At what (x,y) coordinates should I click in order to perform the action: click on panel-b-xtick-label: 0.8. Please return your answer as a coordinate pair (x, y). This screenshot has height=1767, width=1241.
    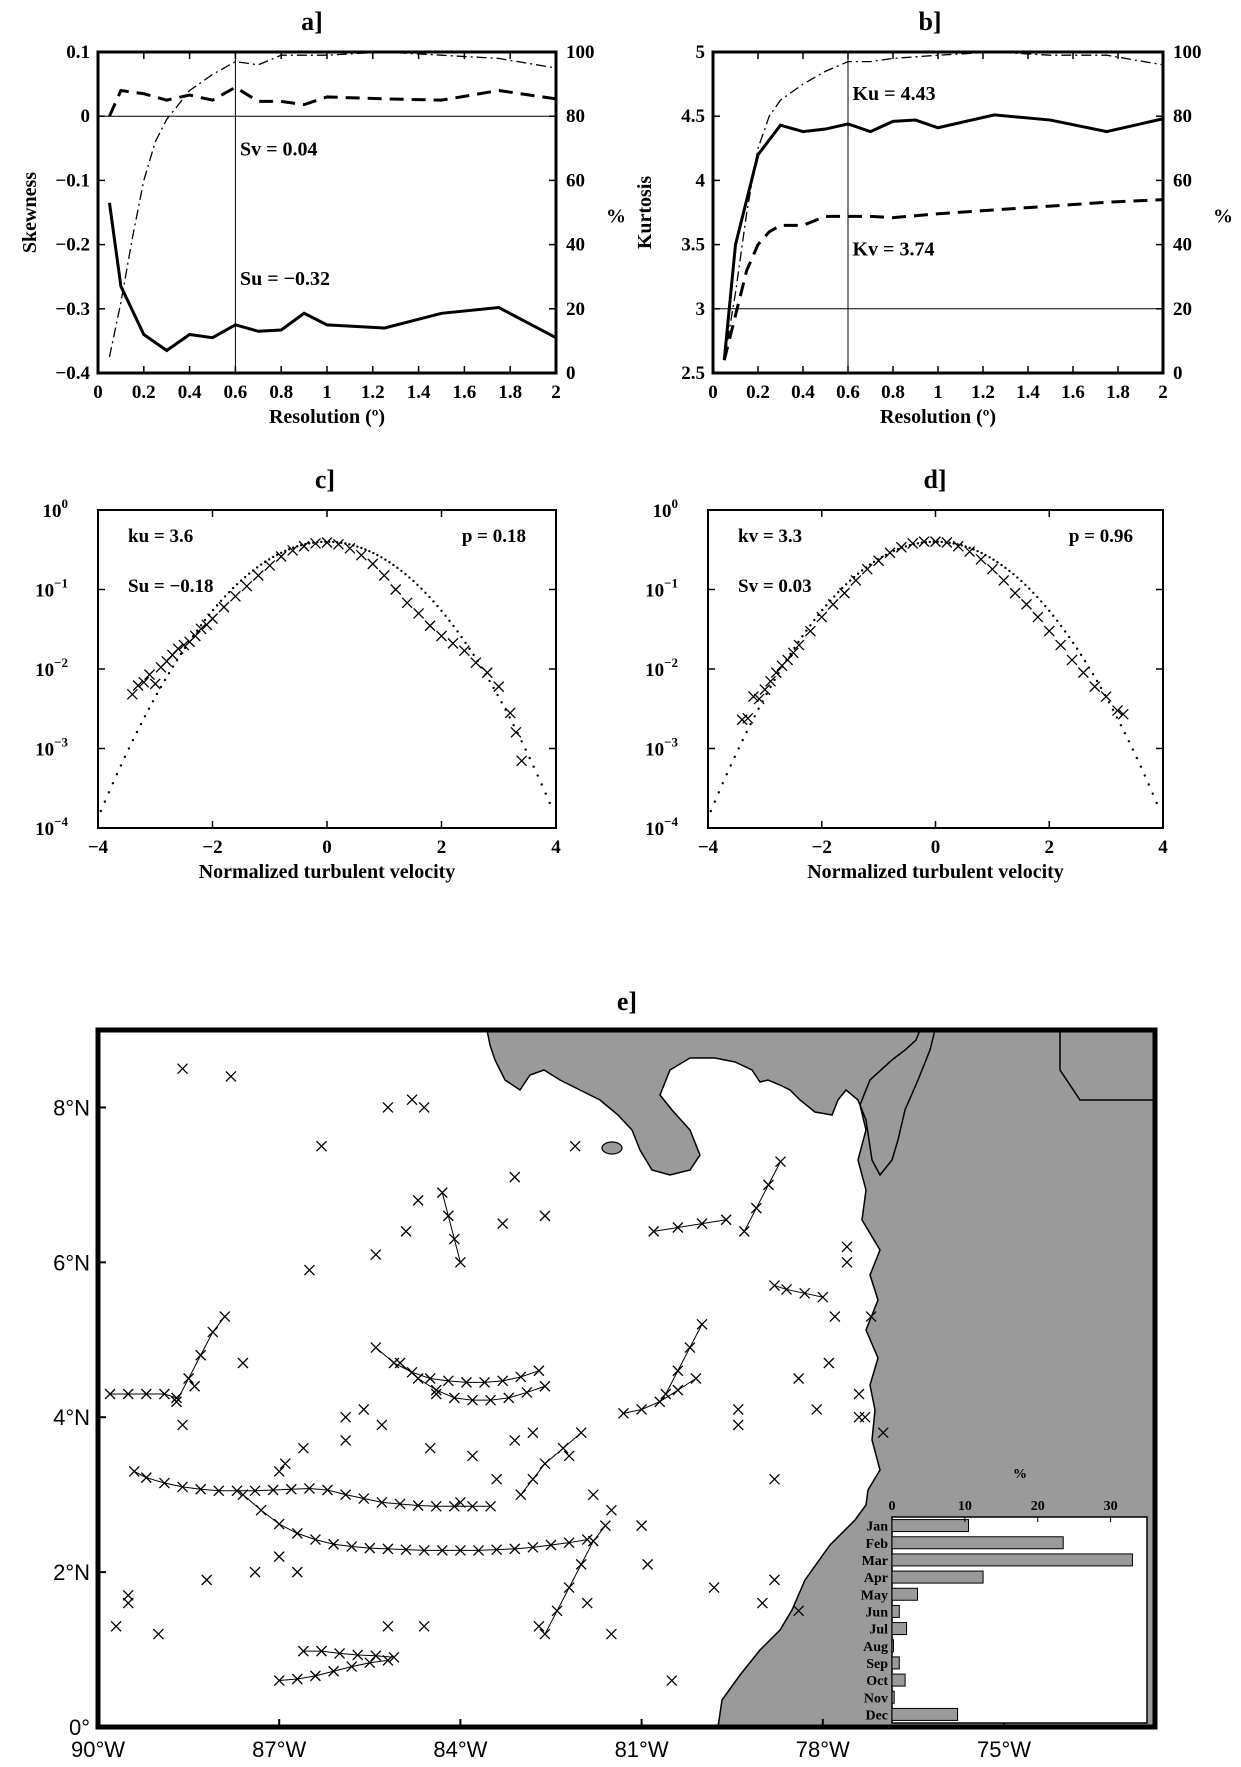
    Looking at the image, I should click on (893, 392).